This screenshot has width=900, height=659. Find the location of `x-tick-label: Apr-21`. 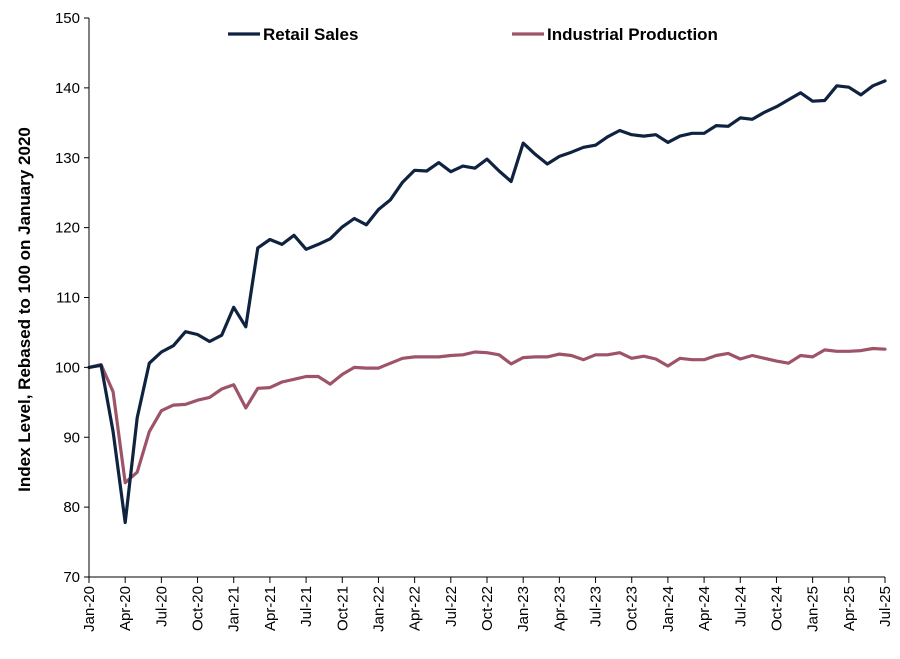

x-tick-label: Apr-21 is located at coordinates (270, 608).